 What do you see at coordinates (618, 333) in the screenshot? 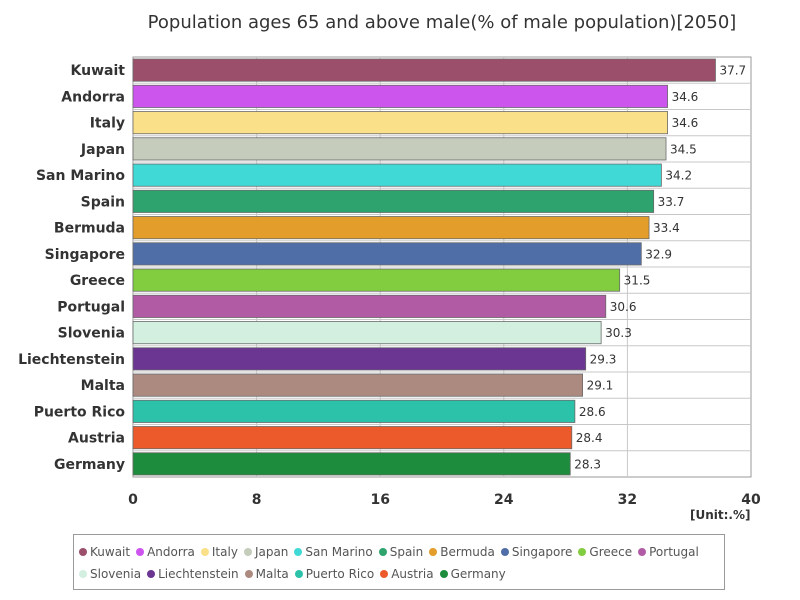
I see `data-label: 30.3` at bounding box center [618, 333].